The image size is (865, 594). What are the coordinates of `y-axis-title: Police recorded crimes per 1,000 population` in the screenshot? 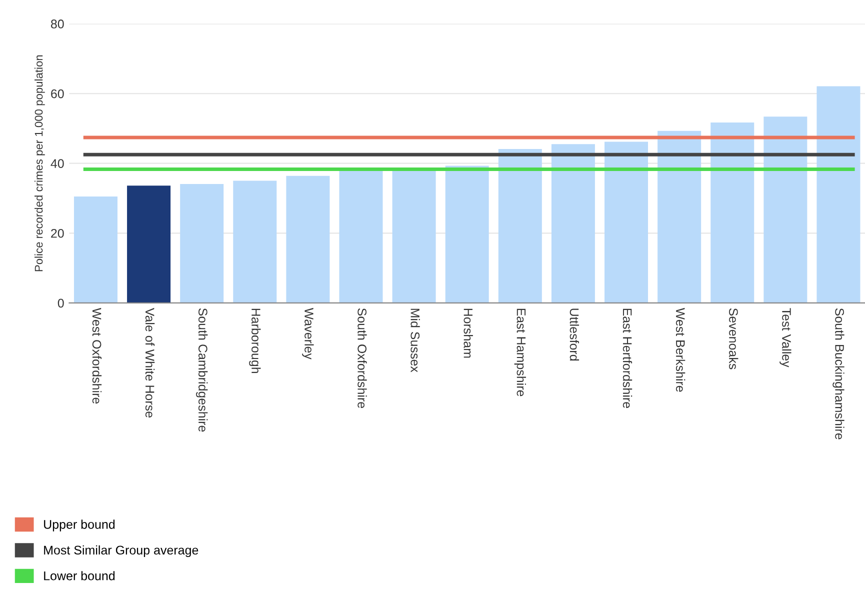 It's located at (39, 163).